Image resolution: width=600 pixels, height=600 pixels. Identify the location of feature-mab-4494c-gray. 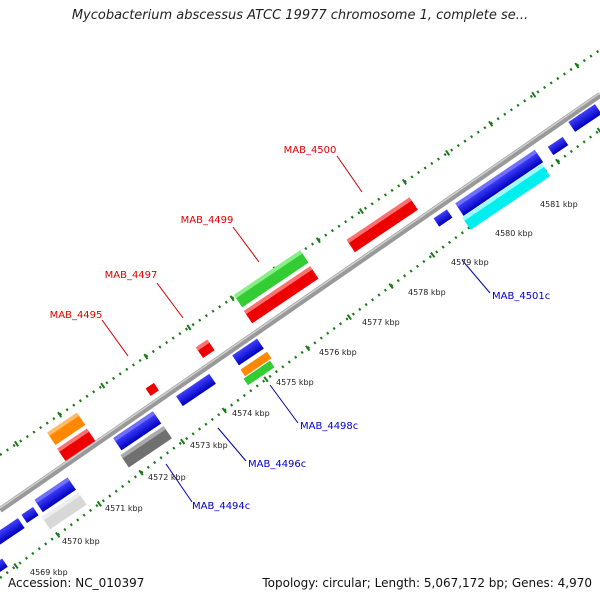
(146, 446).